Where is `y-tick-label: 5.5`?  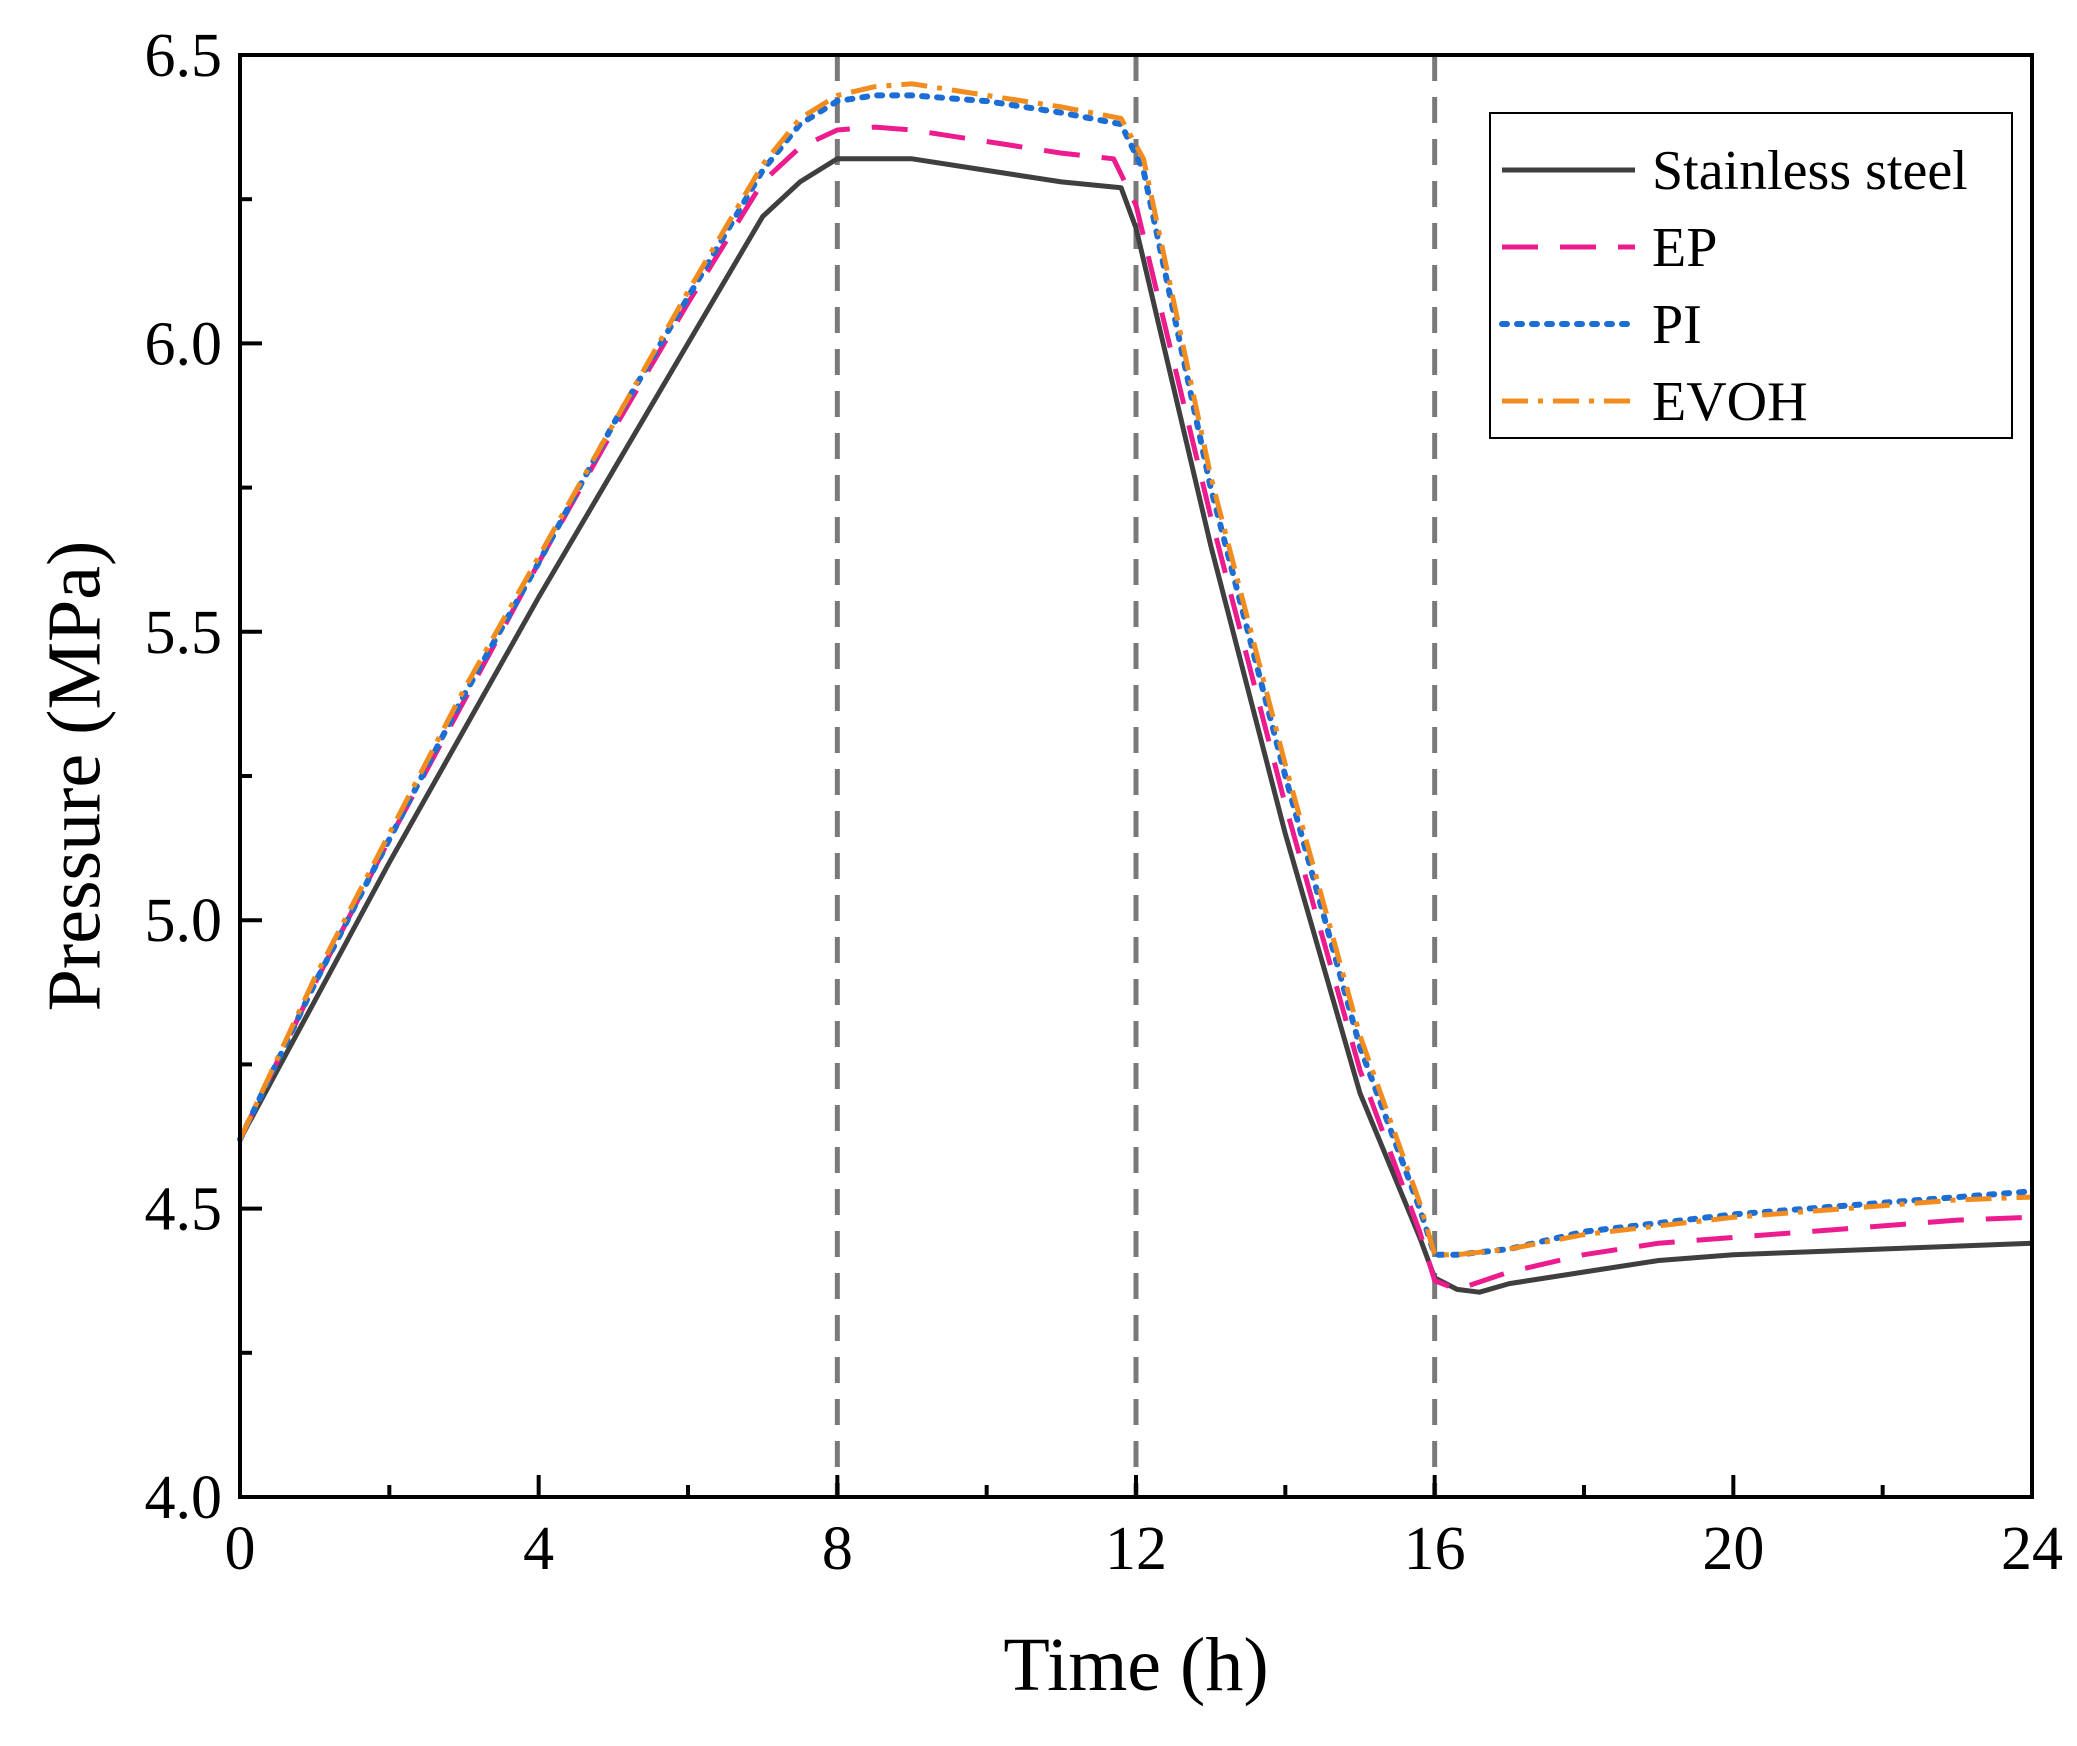 y-tick-label: 5.5 is located at coordinates (184, 633).